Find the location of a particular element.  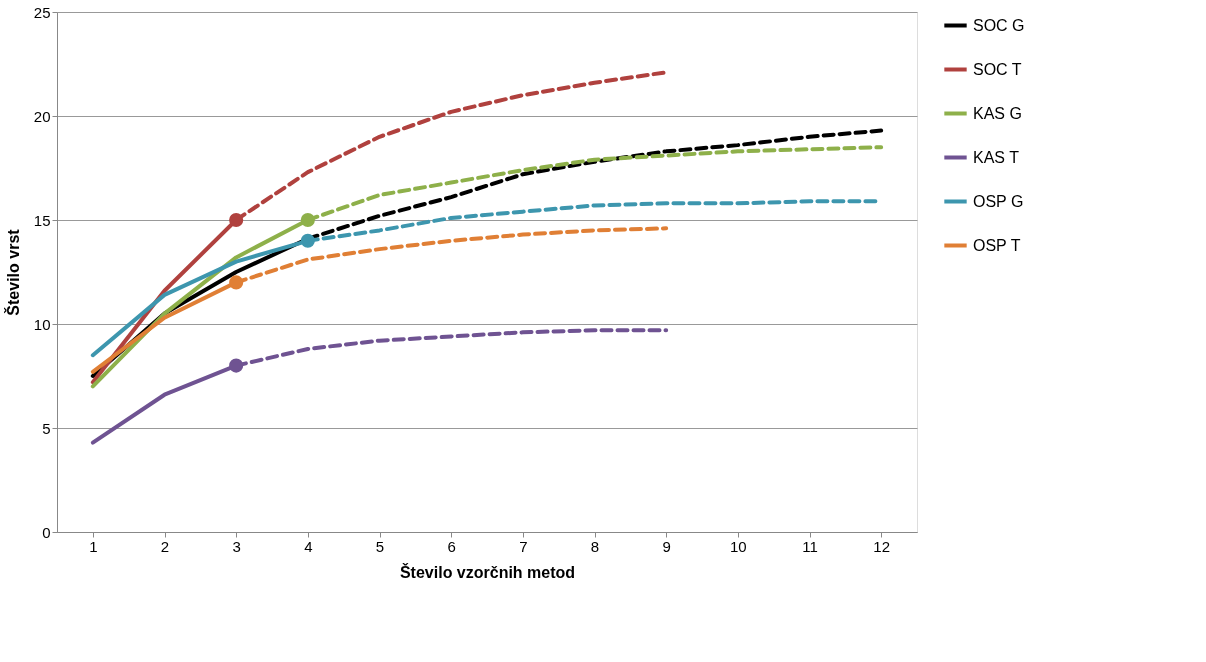

x-tick-label: 1 is located at coordinates (93, 546).